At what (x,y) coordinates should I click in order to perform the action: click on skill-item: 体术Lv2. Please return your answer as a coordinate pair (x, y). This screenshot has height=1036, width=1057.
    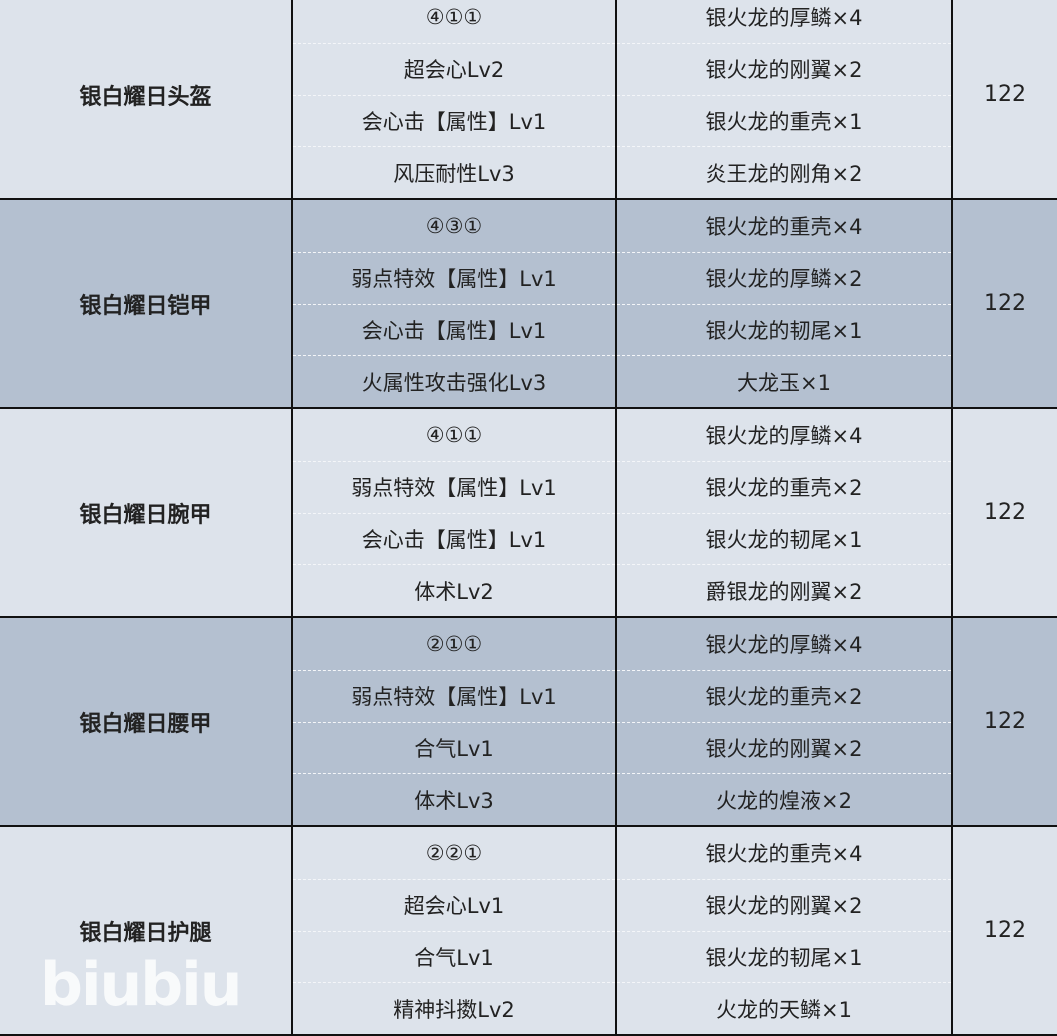
    Looking at the image, I should click on (454, 590).